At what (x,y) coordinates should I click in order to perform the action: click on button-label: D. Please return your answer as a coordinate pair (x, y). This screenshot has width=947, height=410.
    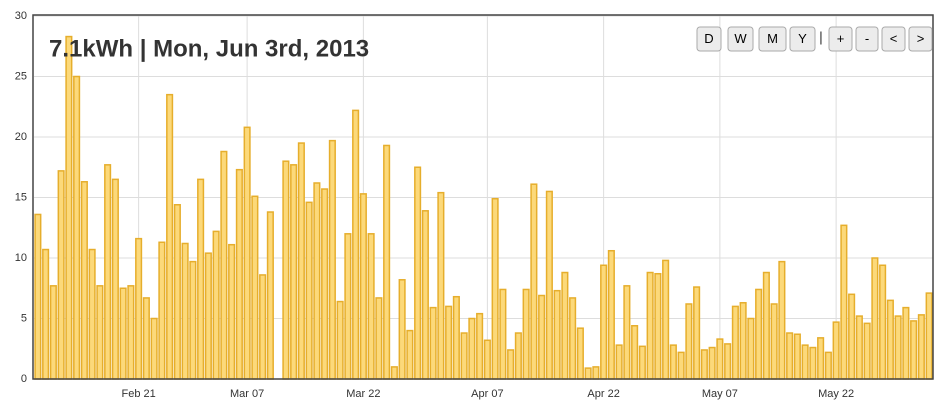
    Looking at the image, I should click on (708, 38).